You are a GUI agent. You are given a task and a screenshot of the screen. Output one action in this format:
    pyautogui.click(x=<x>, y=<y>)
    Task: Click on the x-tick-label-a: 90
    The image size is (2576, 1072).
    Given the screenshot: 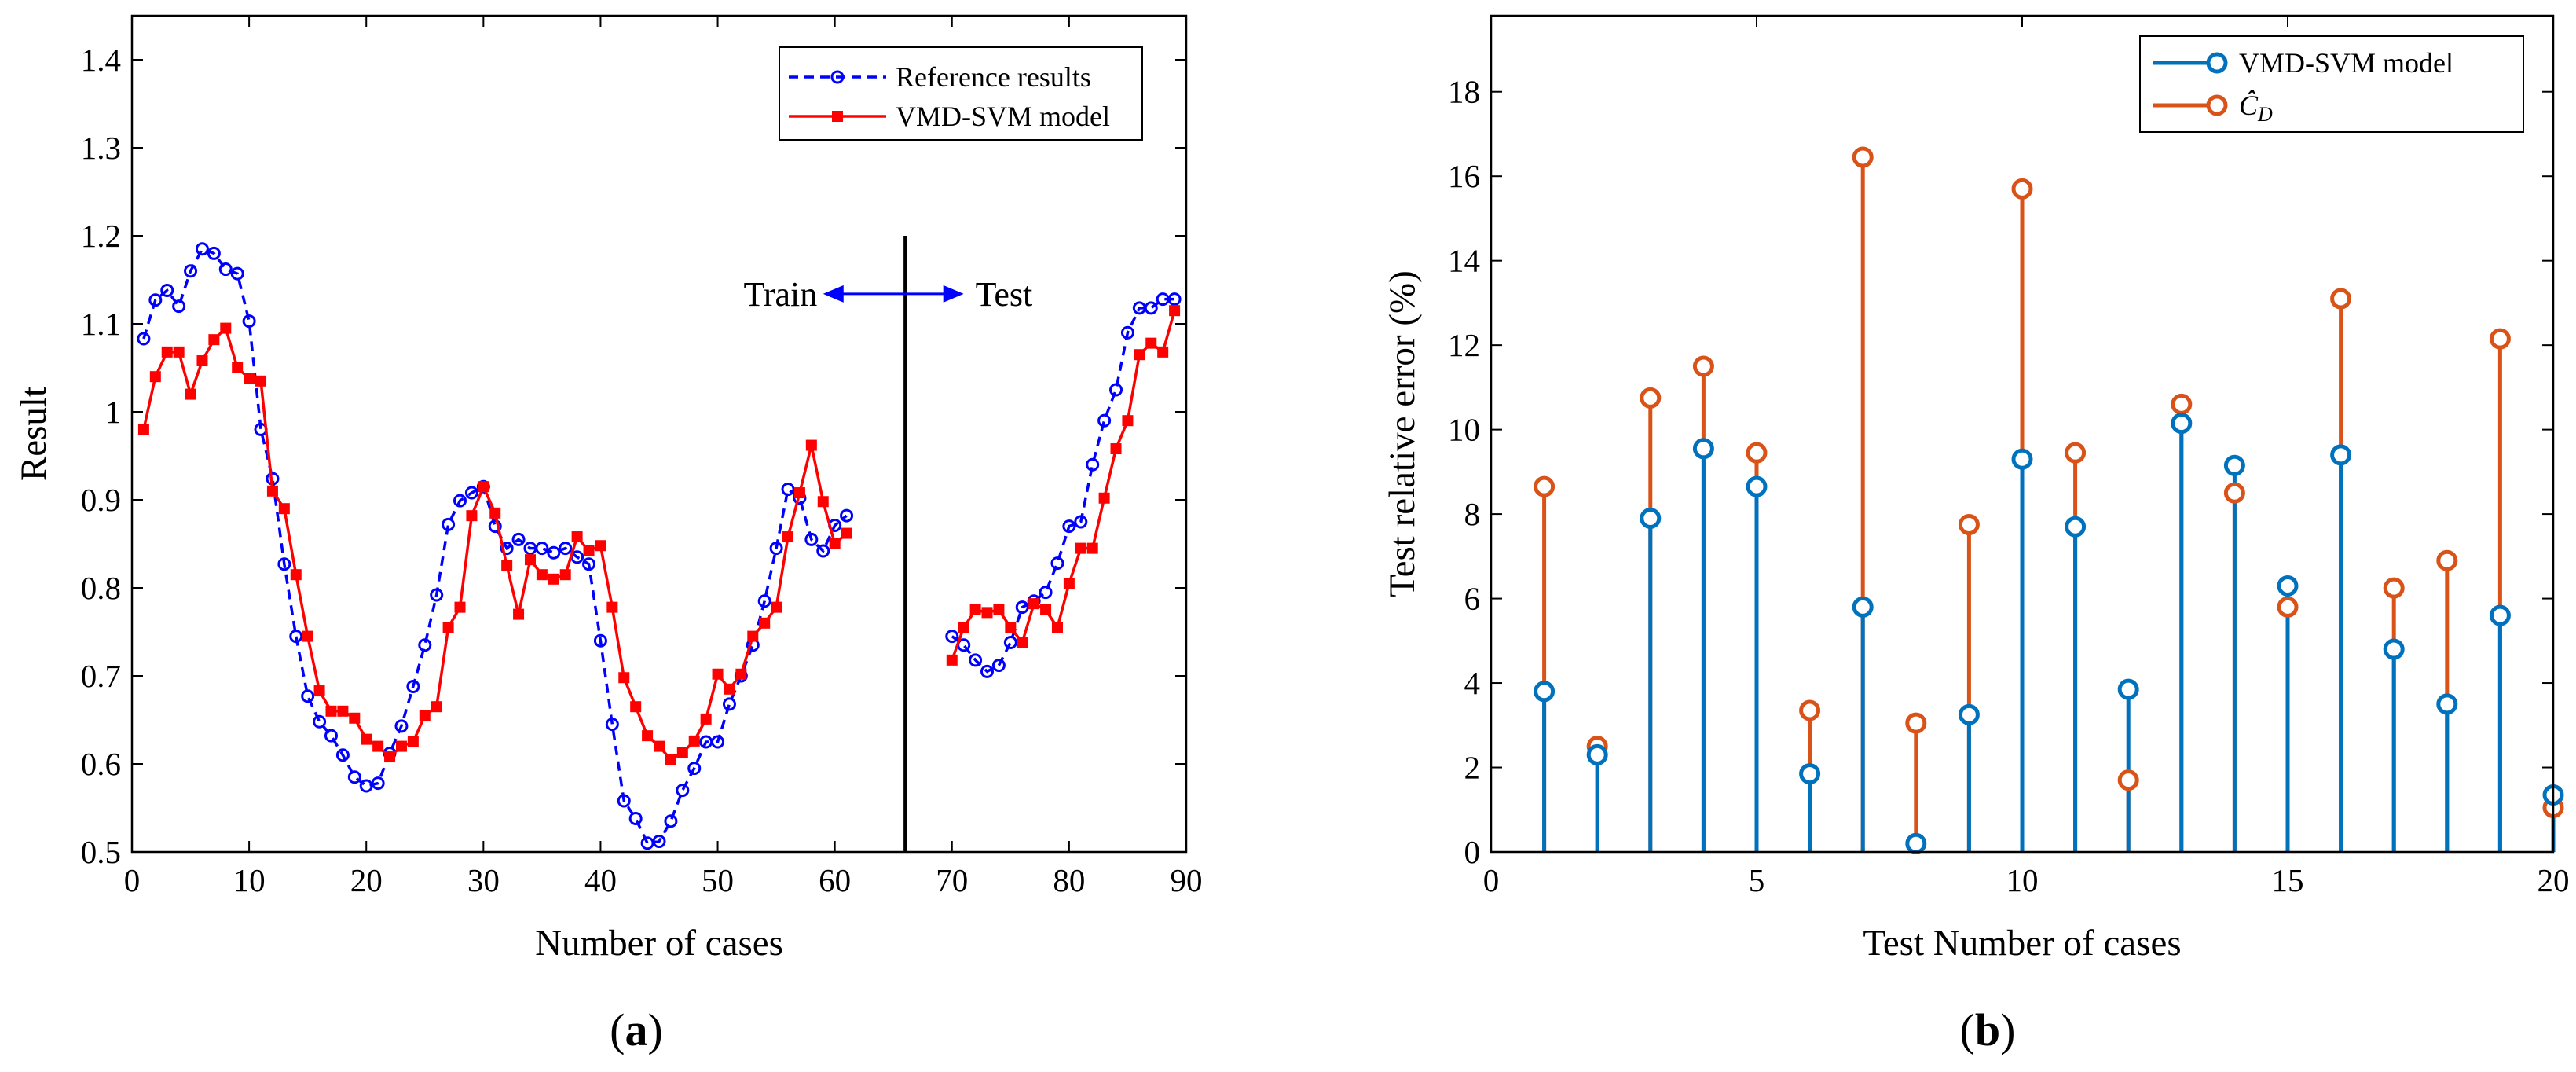 What is the action you would take?
    pyautogui.click(x=1187, y=880)
    